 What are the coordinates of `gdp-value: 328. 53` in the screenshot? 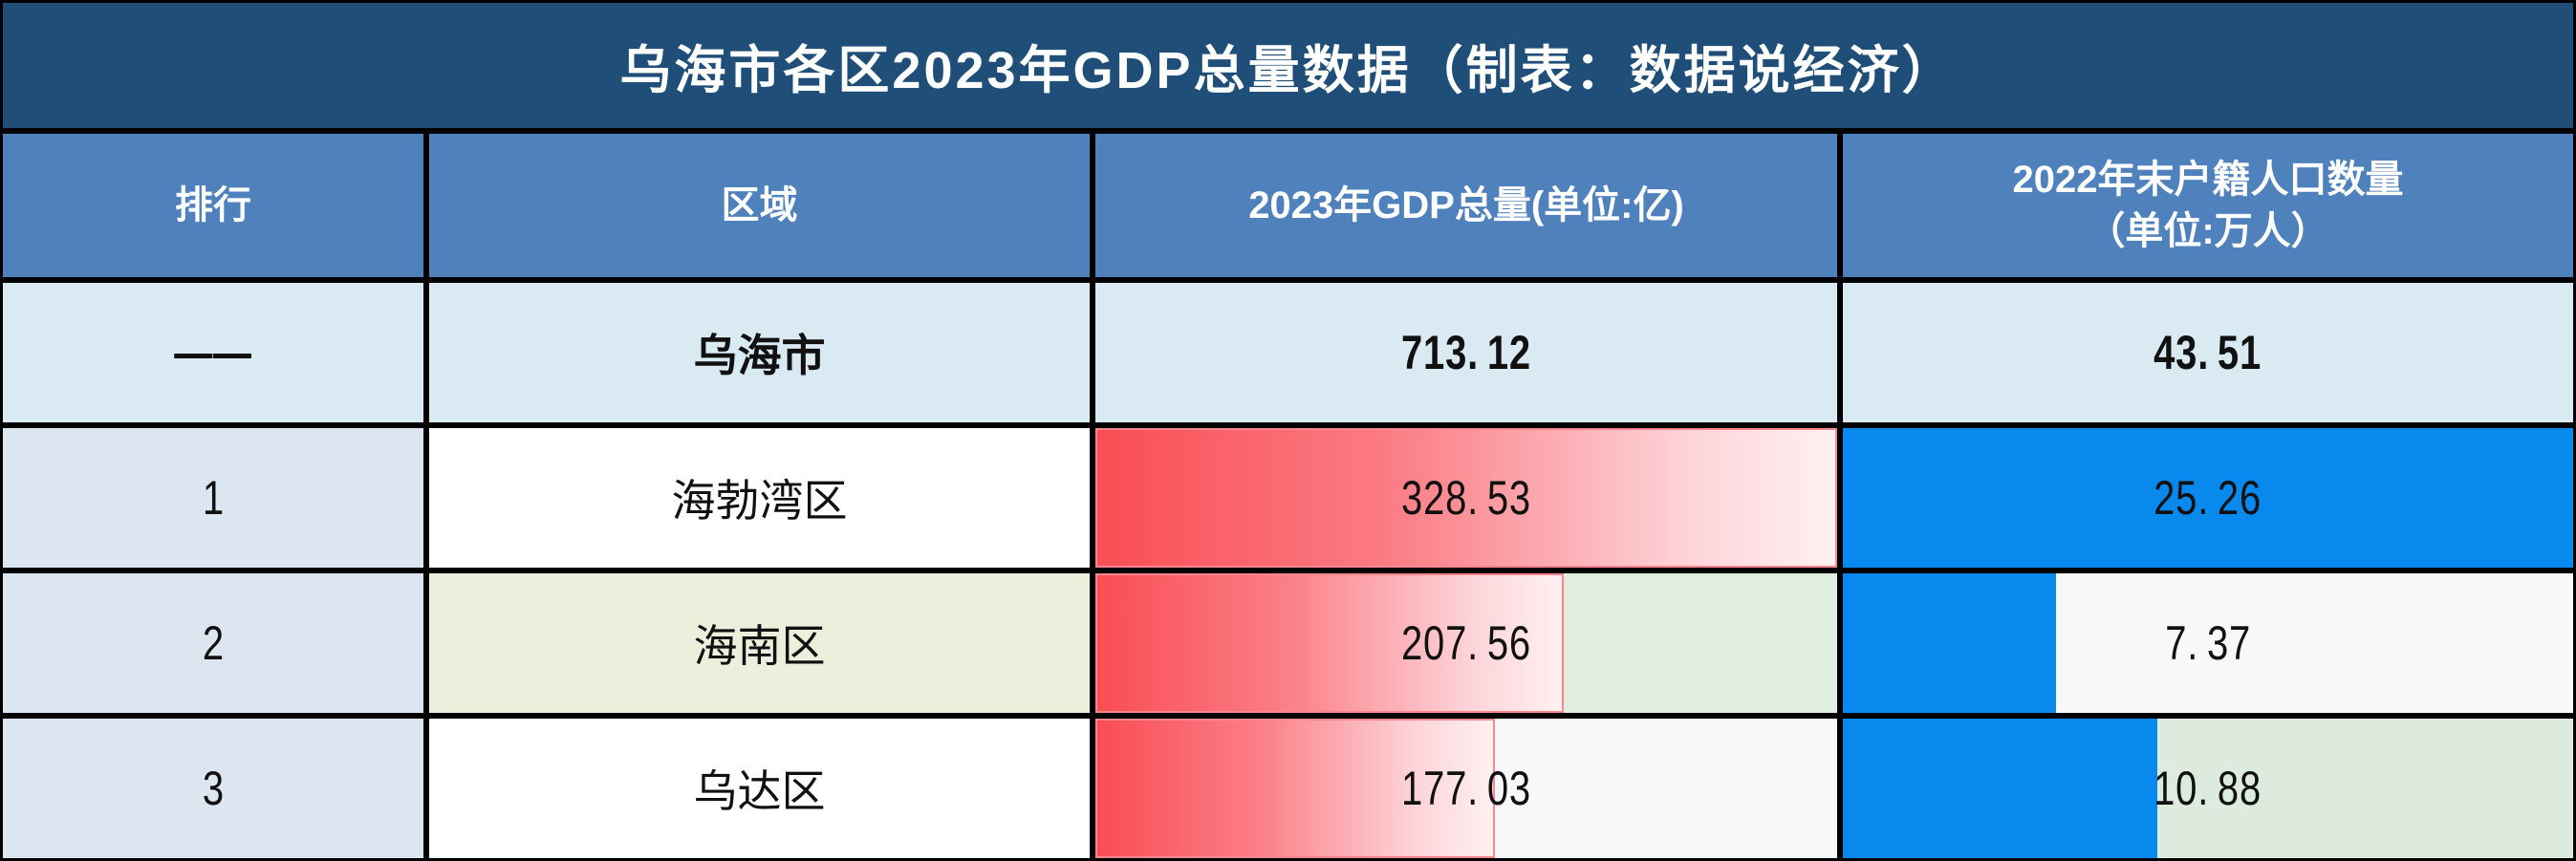 It's located at (1466, 498).